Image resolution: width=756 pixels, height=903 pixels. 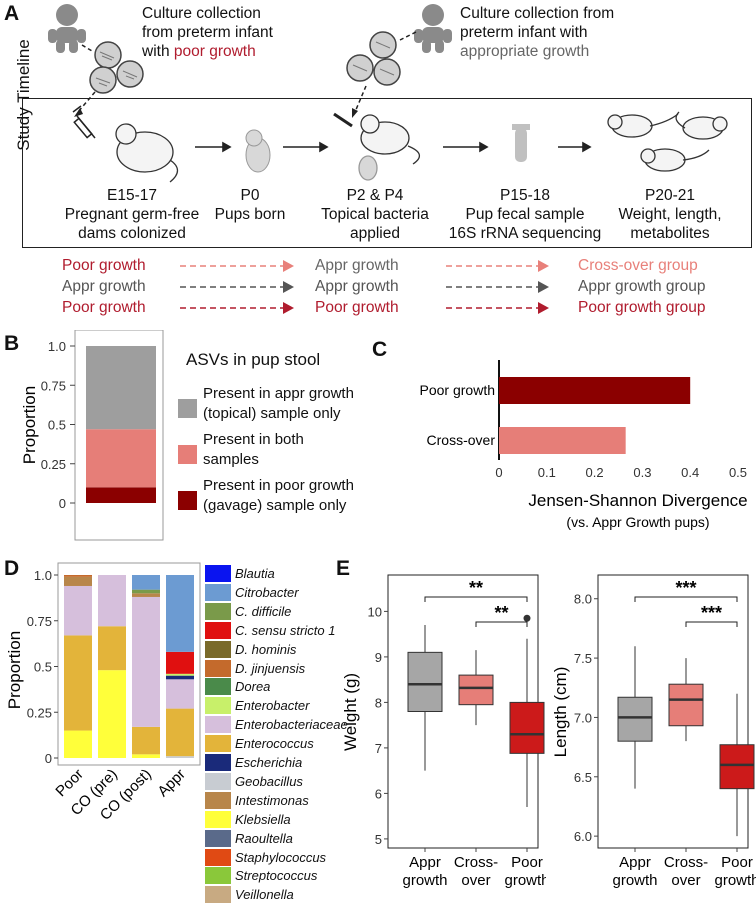 What do you see at coordinates (595, 472) in the screenshot?
I see `chart-c-xtick-label: 0.2` at bounding box center [595, 472].